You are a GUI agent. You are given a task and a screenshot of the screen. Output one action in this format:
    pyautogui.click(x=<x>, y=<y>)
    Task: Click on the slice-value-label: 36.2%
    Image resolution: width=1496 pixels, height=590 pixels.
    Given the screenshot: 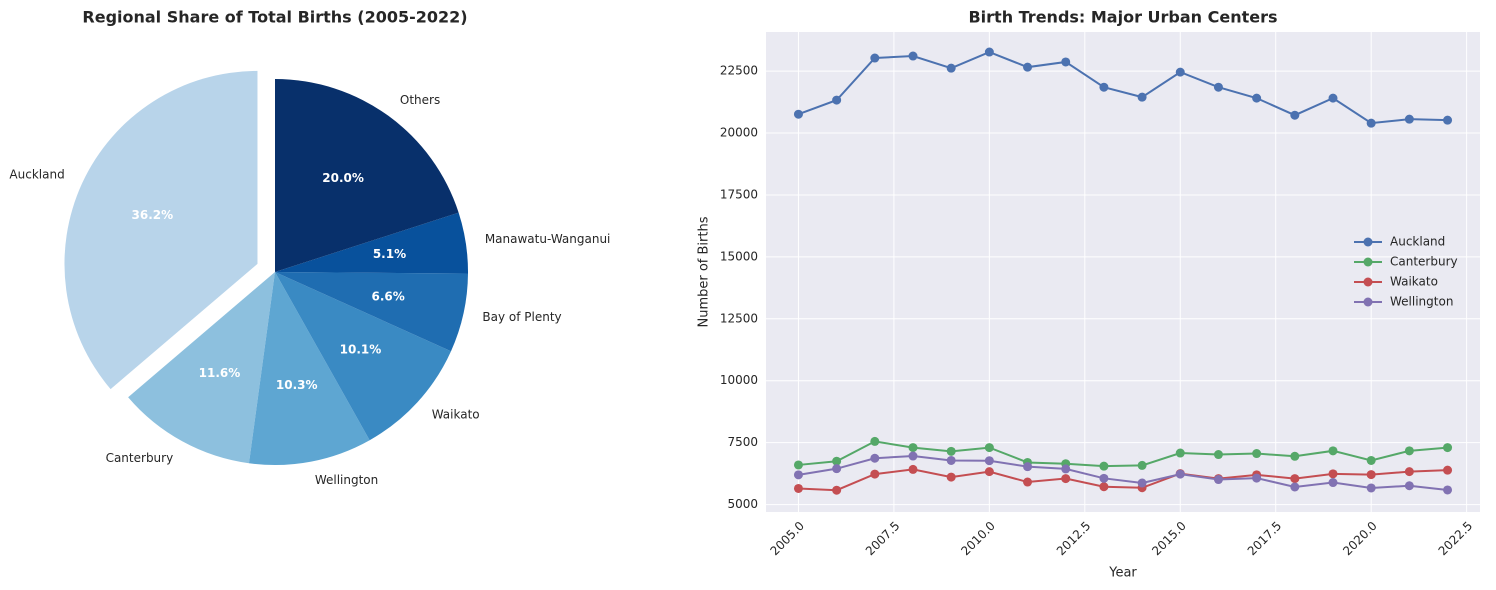 What is the action you would take?
    pyautogui.click(x=153, y=215)
    